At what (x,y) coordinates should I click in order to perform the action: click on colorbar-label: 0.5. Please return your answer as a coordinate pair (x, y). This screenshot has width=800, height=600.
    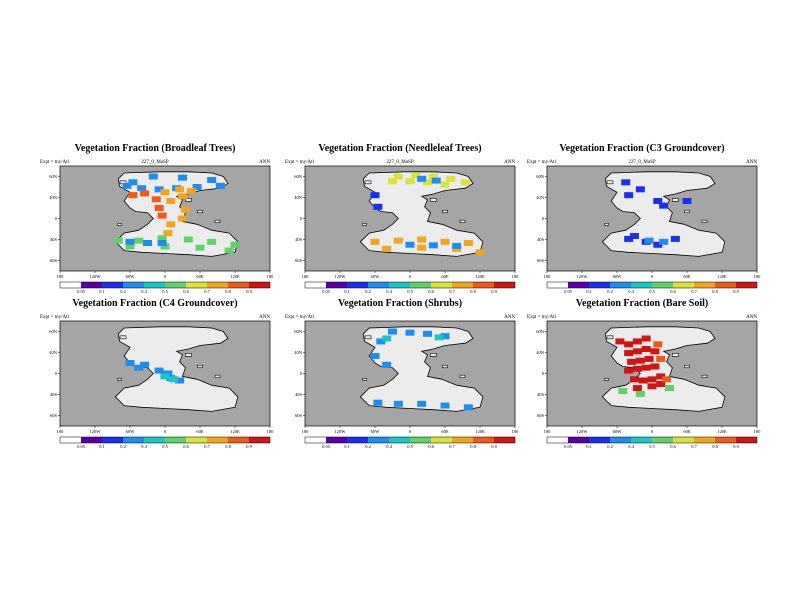
    Looking at the image, I should click on (410, 291).